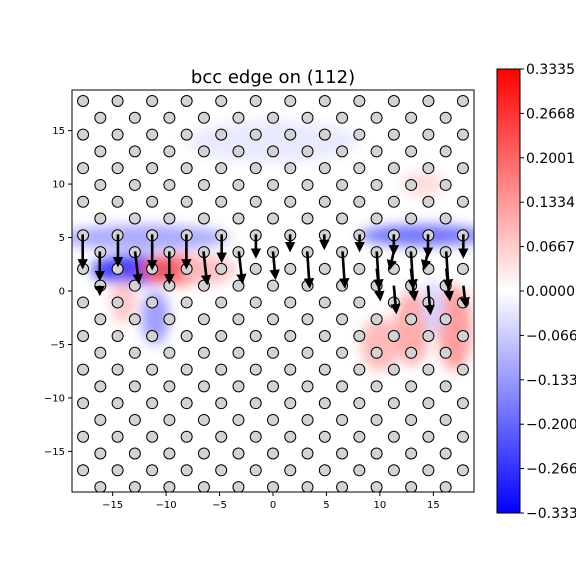  I want to click on colorbar-tick-label: −0.3335, so click(551, 514).